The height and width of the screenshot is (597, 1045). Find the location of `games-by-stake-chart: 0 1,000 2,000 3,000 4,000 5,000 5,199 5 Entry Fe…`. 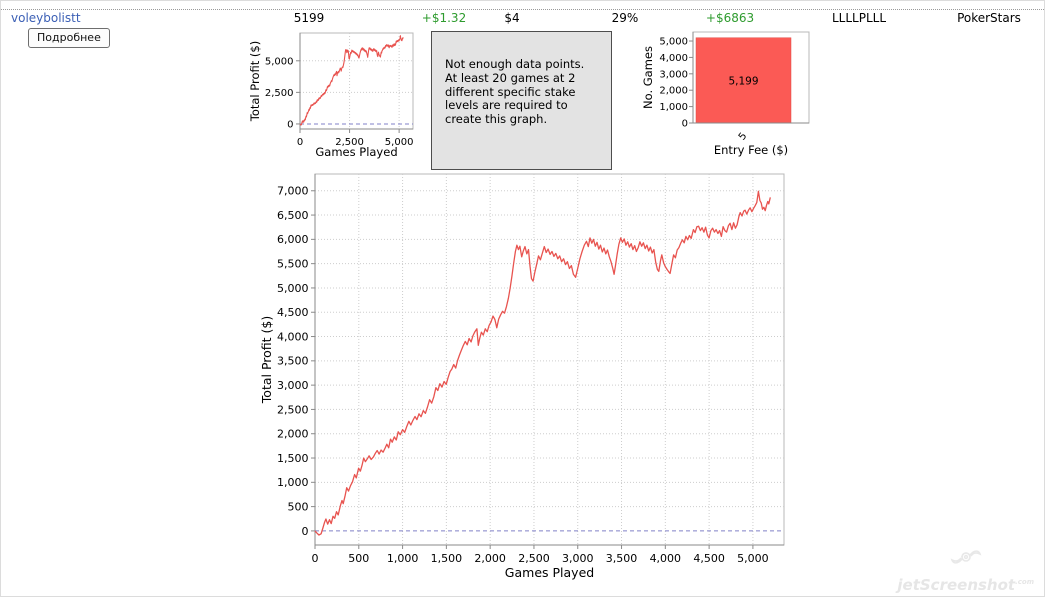

games-by-stake-chart: 0 1,000 2,000 3,000 4,000 5,000 5,199 5 Entry Fe… is located at coordinates (734, 101).